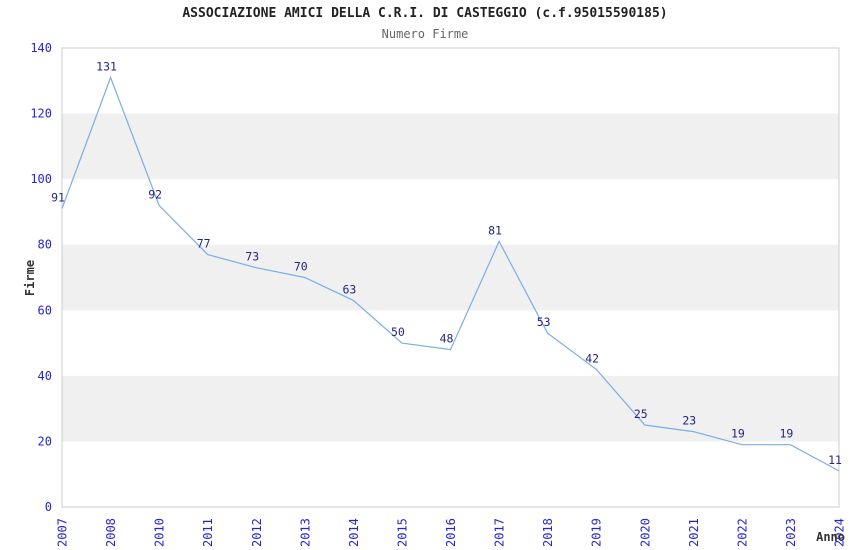 This screenshot has width=850, height=550. What do you see at coordinates (257, 532) in the screenshot?
I see `svg-text: 2012` at bounding box center [257, 532].